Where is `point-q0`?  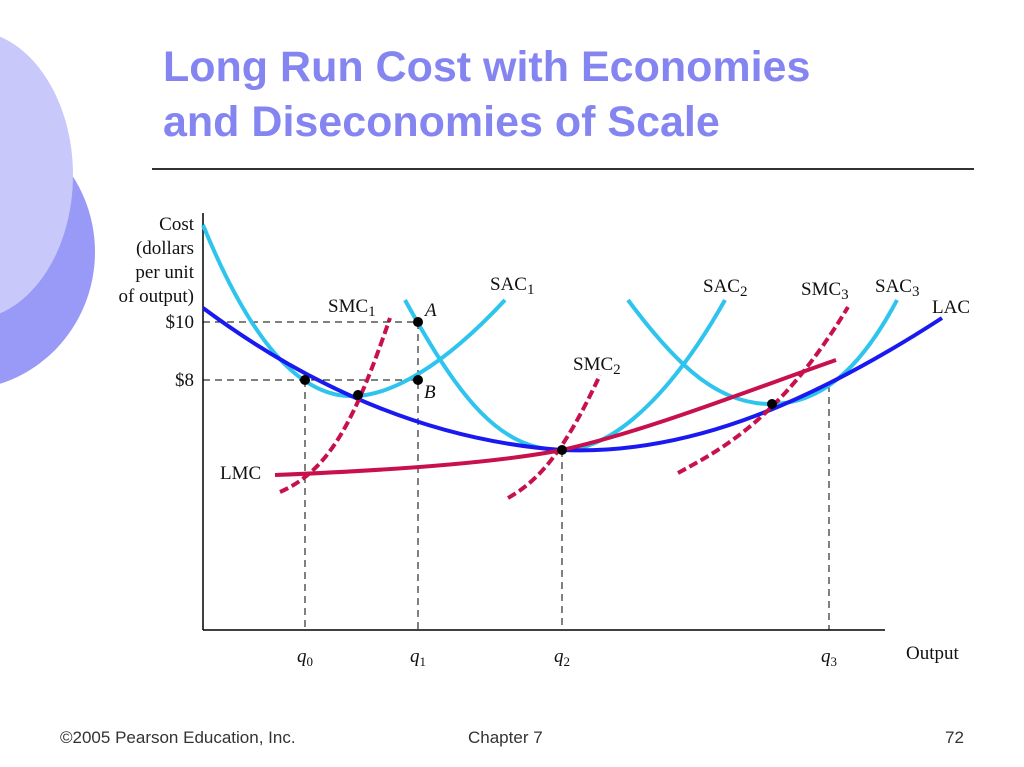 point-q0 is located at coordinates (305, 380).